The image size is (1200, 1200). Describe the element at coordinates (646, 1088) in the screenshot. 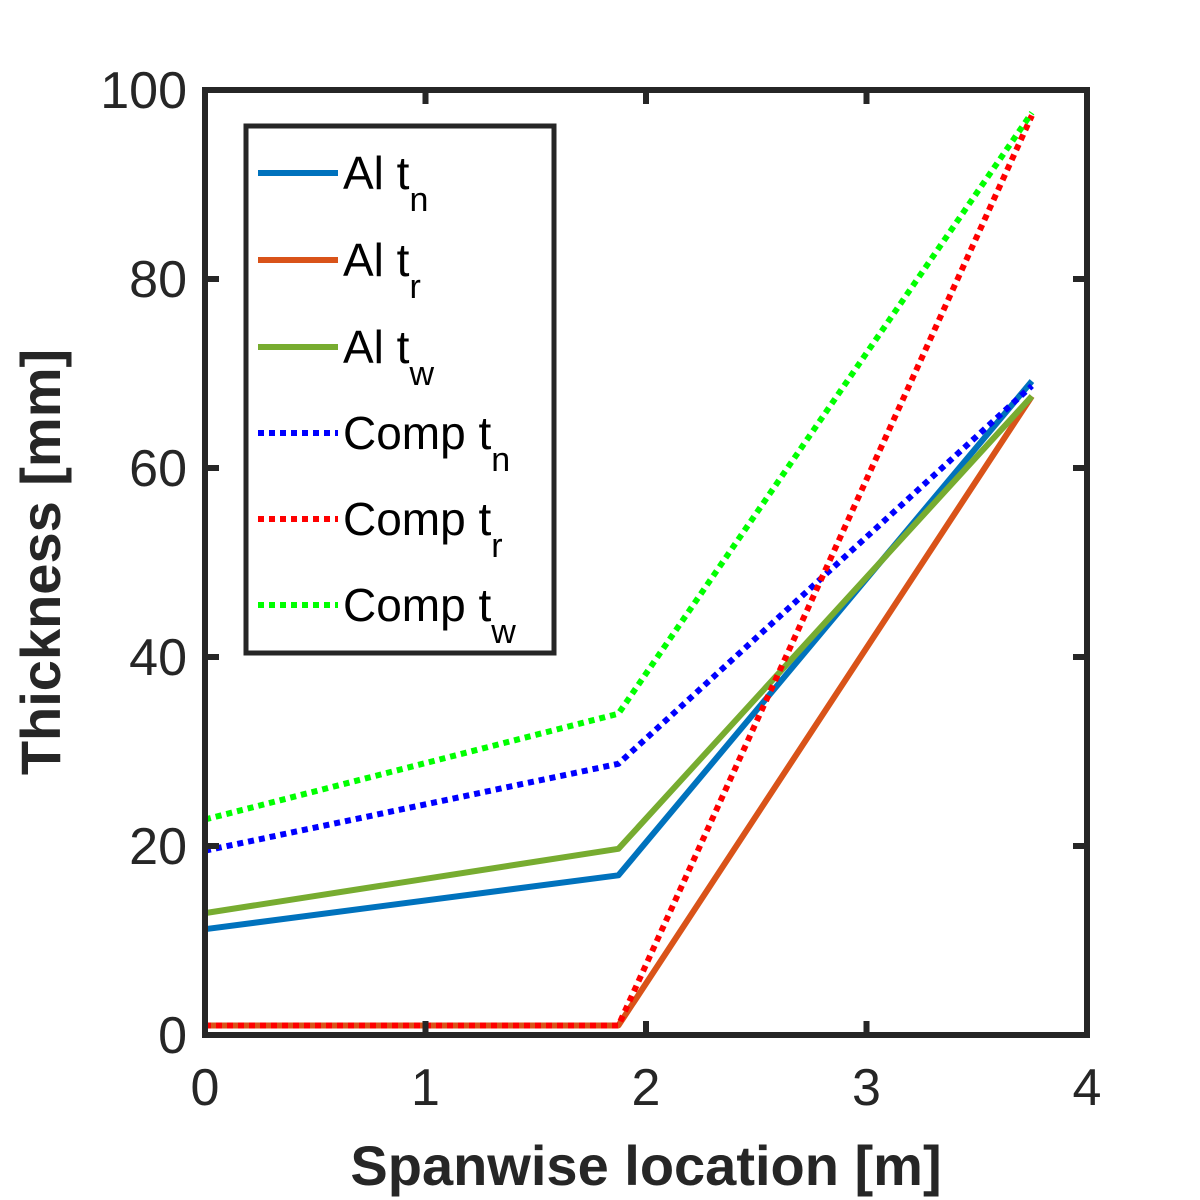

I see `x-tick-label: 2` at that location.